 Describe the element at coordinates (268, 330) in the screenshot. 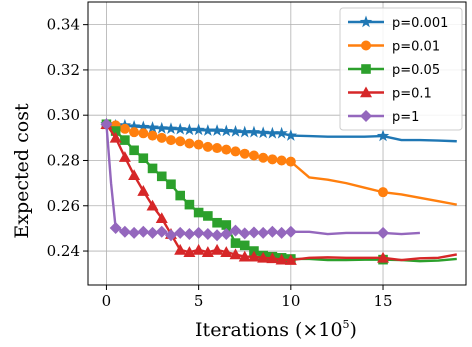

I see `x-axis-label-main: Iterations (×10` at that location.